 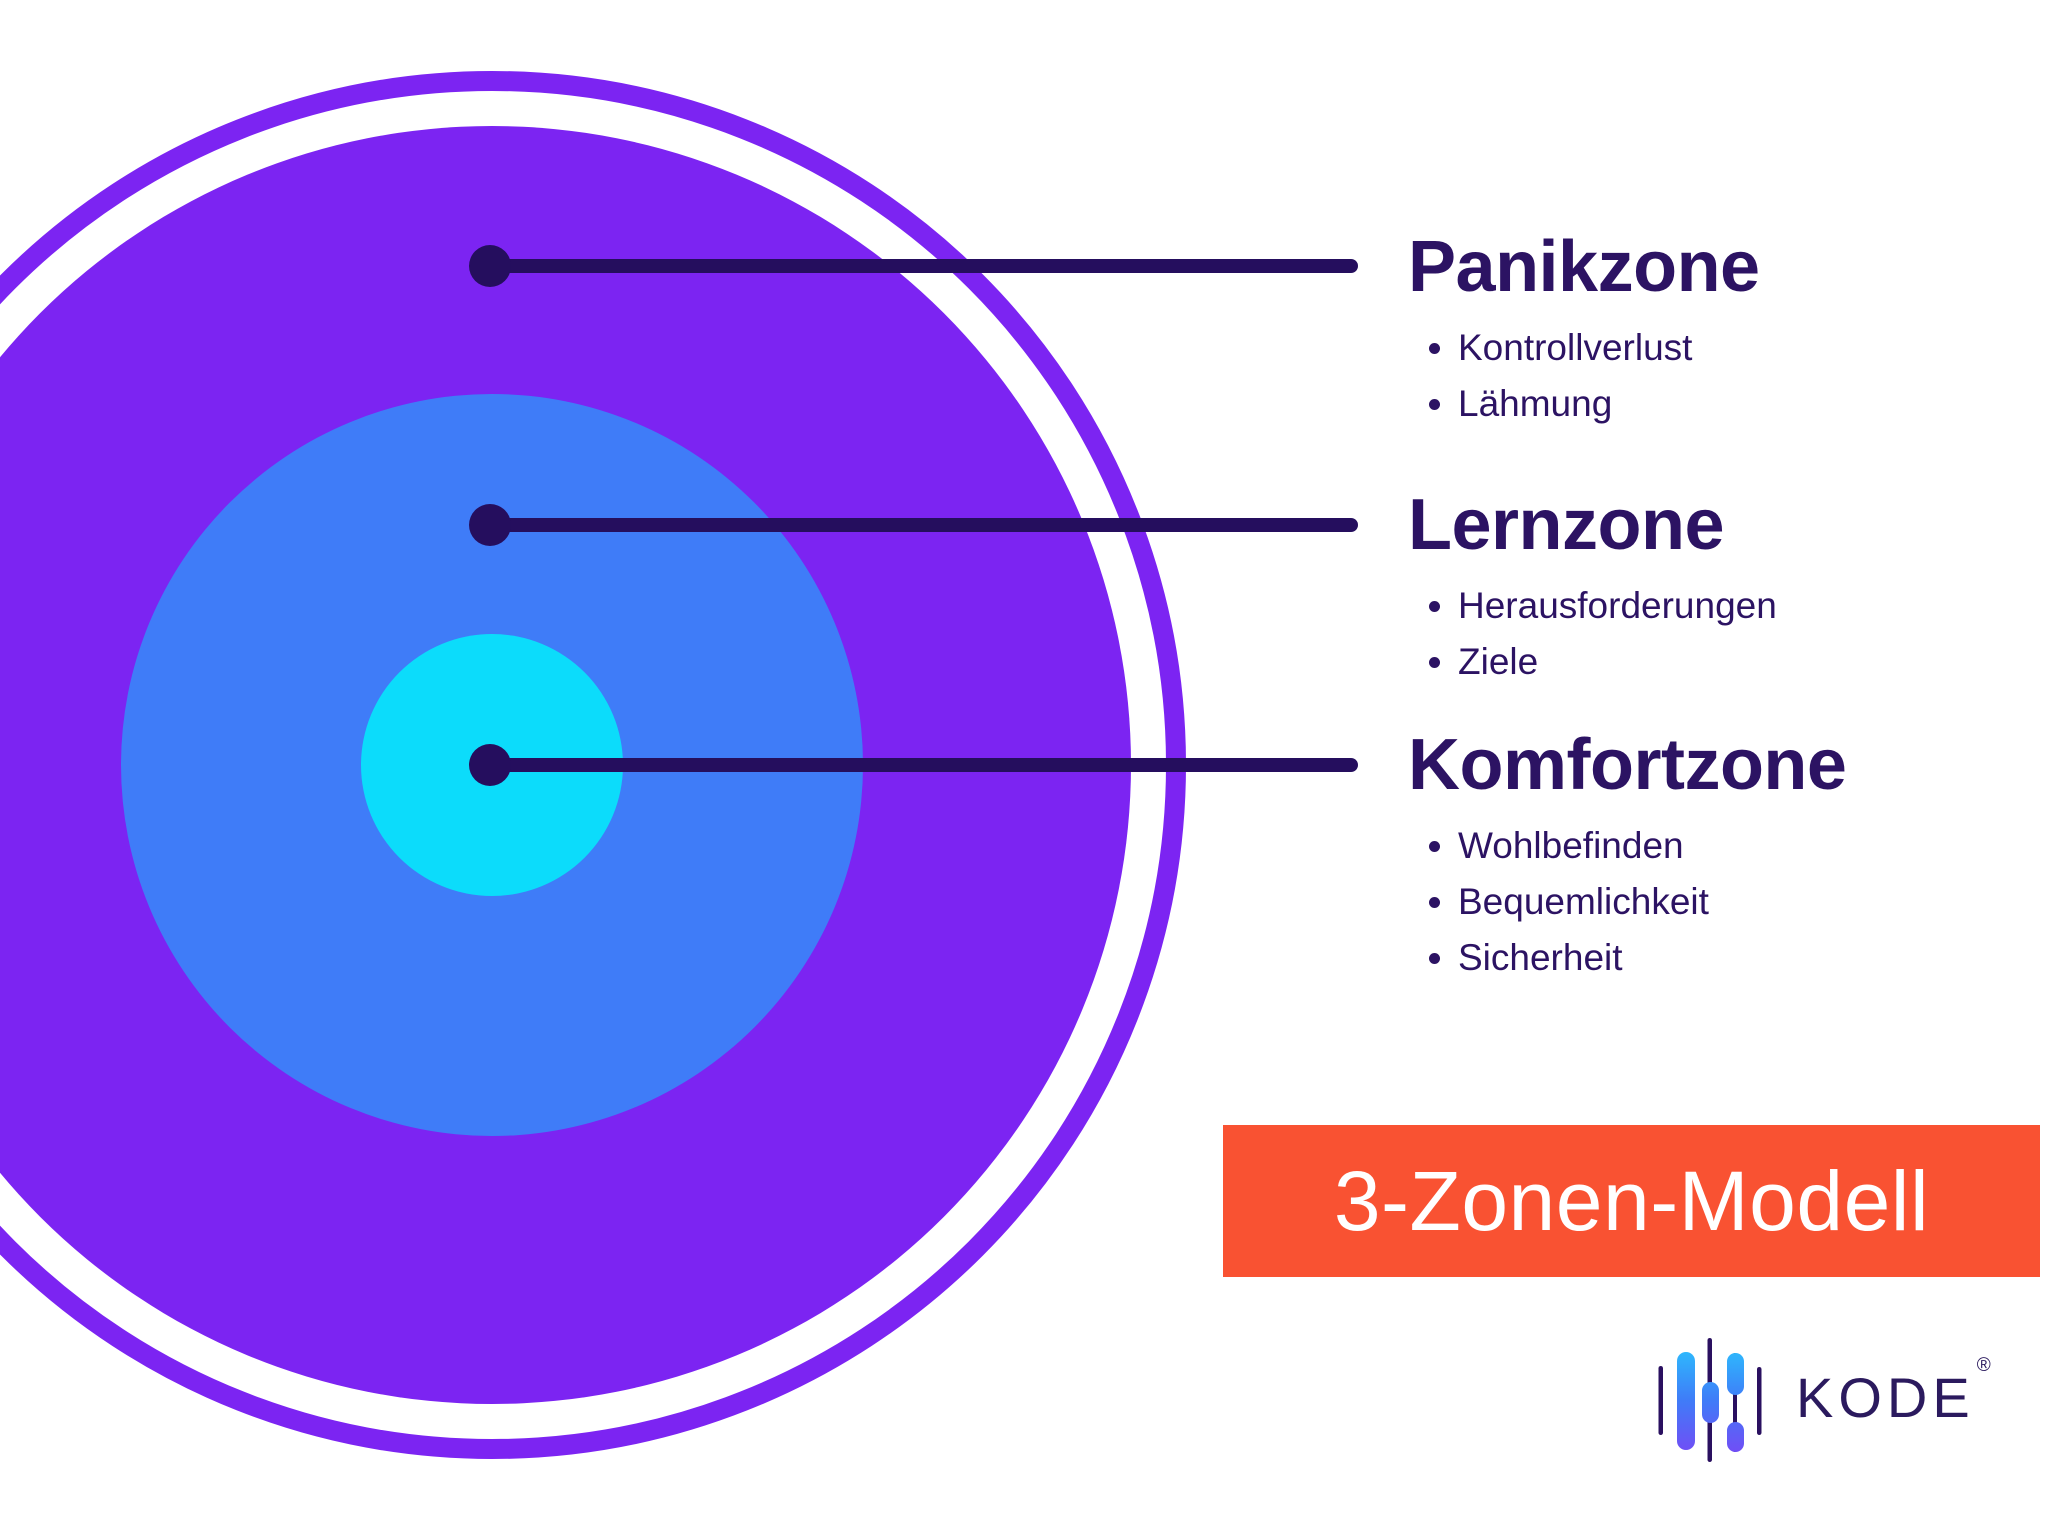 I want to click on kode-wordmark: KODE, so click(x=1885, y=1397).